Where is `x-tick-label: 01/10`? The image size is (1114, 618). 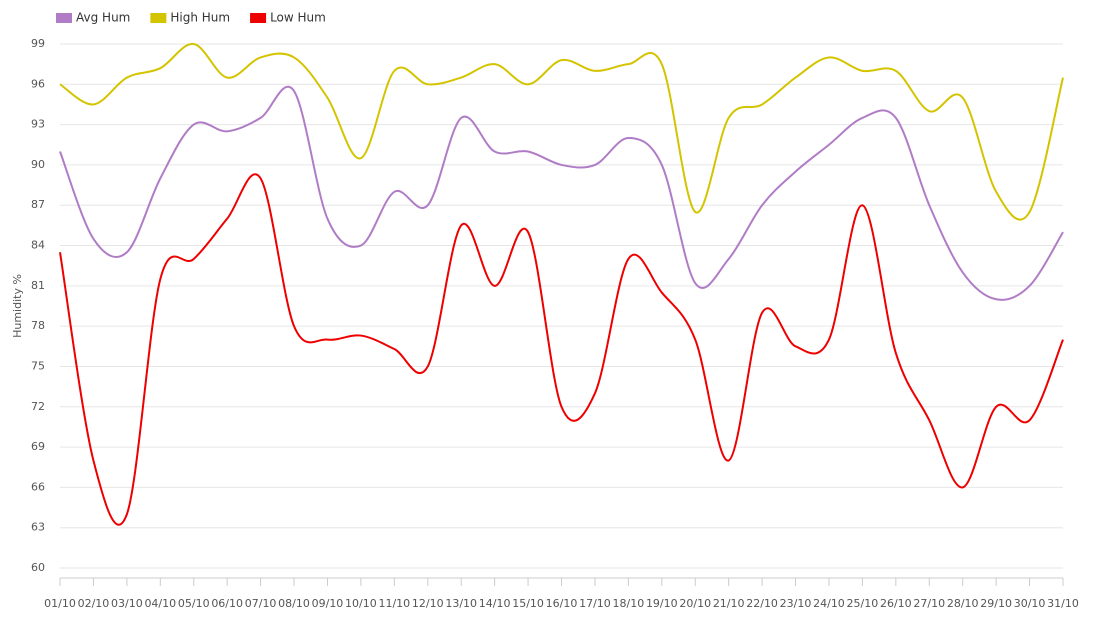
x-tick-label: 01/10 is located at coordinates (60, 603).